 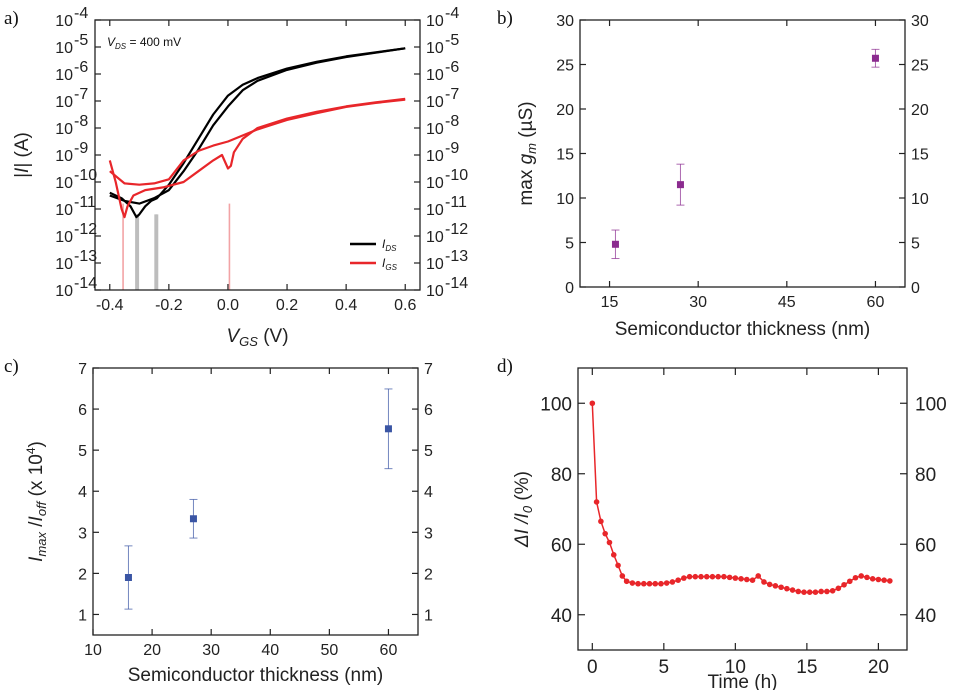 What do you see at coordinates (22, 170) in the screenshot?
I see `ylabel-symbol: I` at bounding box center [22, 170].